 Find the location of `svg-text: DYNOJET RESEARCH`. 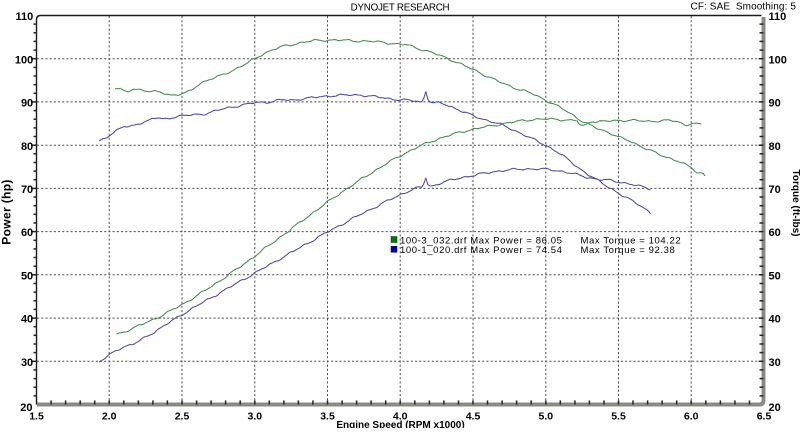

svg-text: DYNOJET RESEARCH is located at coordinates (400, 8).